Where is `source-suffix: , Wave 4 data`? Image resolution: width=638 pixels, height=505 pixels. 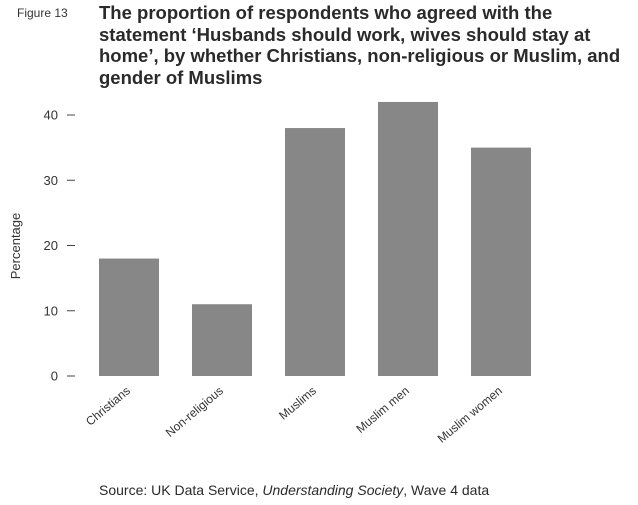
source-suffix: , Wave 4 data is located at coordinates (446, 490).